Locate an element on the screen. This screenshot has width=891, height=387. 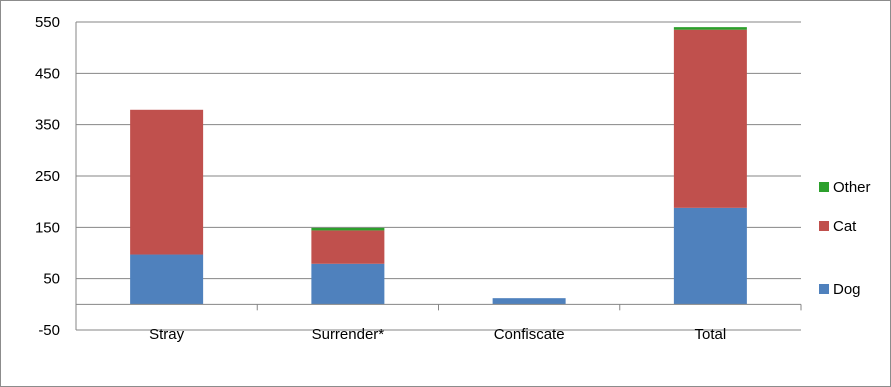
legend-swatch-other is located at coordinates (824, 187).